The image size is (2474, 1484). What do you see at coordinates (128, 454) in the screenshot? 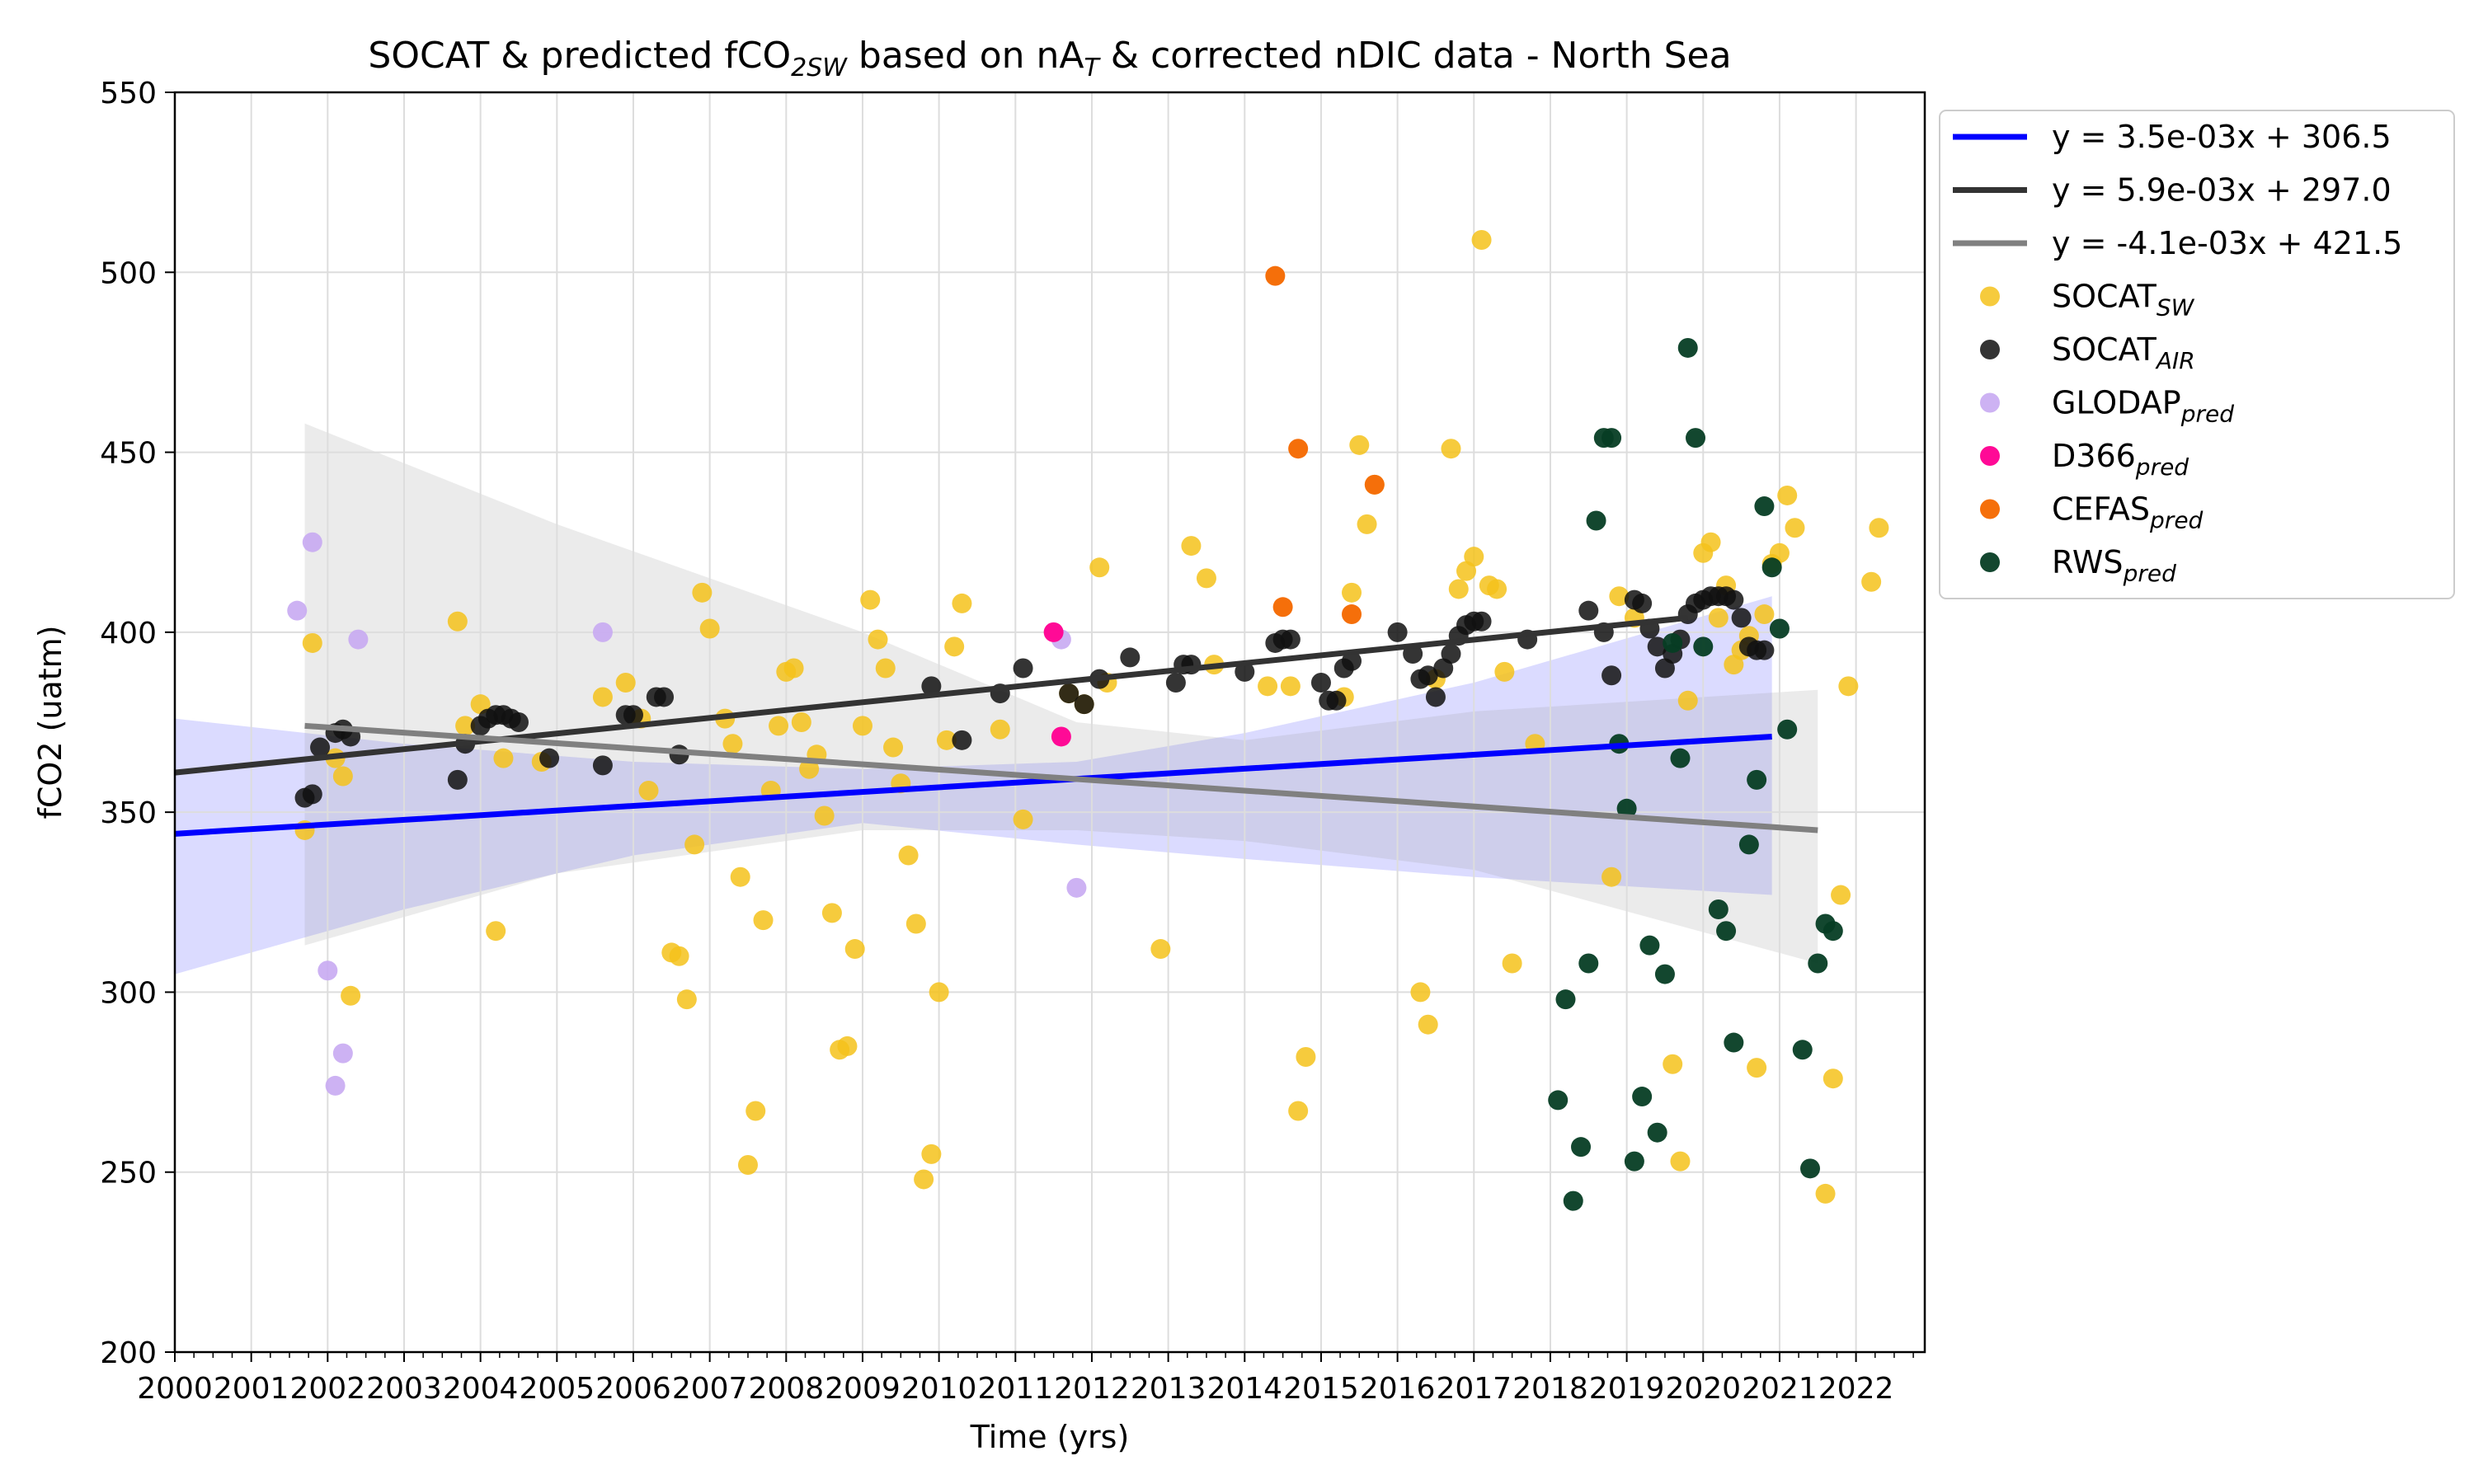
I see `y-tick-label: 450` at bounding box center [128, 454].